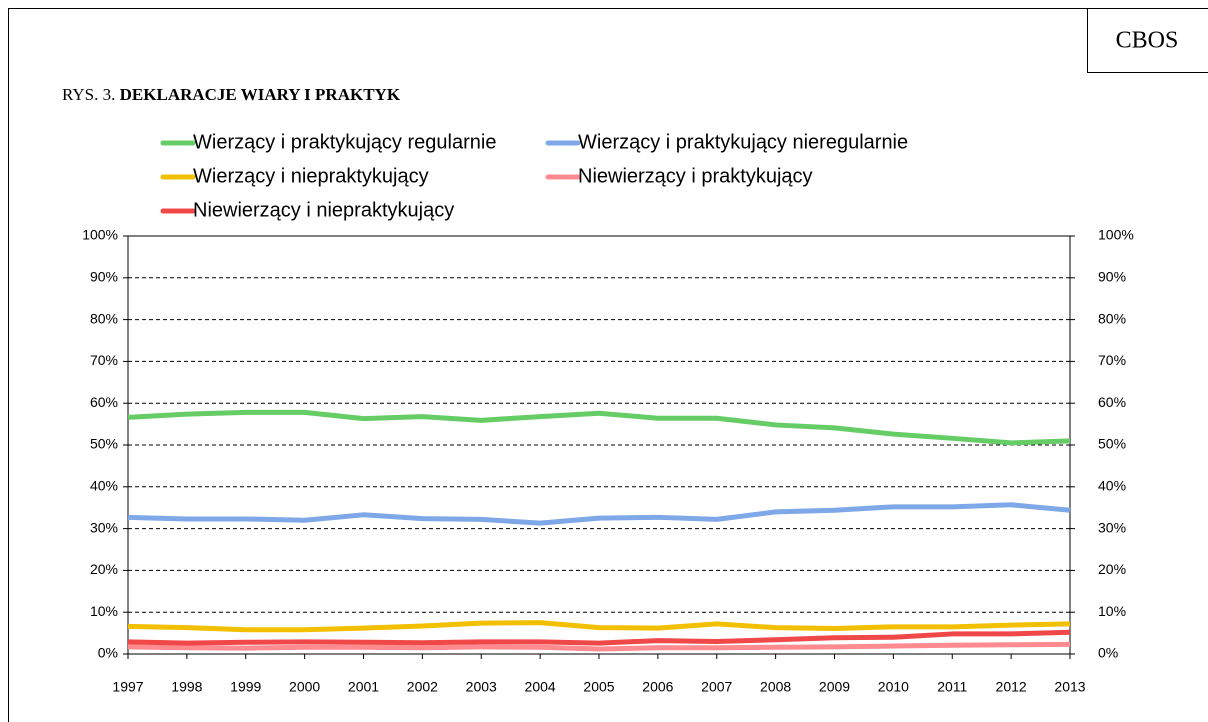 The height and width of the screenshot is (722, 1208). Describe the element at coordinates (834, 687) in the screenshot. I see `x-tick-label: 2009` at that location.